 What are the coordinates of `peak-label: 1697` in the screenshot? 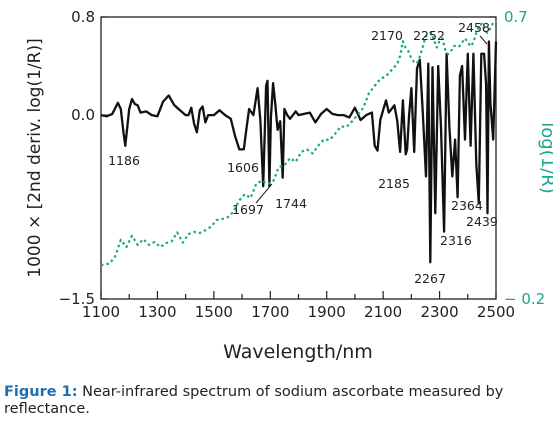 It's located at (248, 209).